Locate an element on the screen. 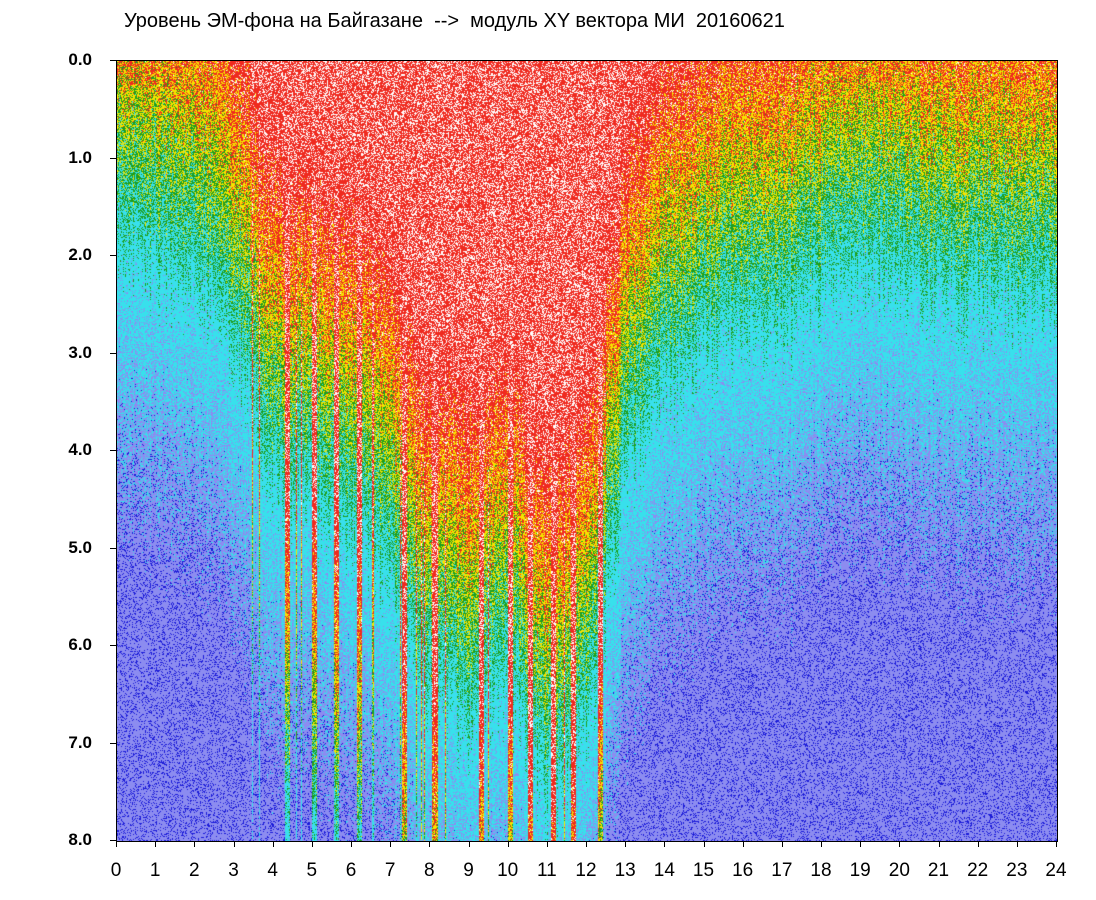  x-tick-label: 12 is located at coordinates (586, 870).